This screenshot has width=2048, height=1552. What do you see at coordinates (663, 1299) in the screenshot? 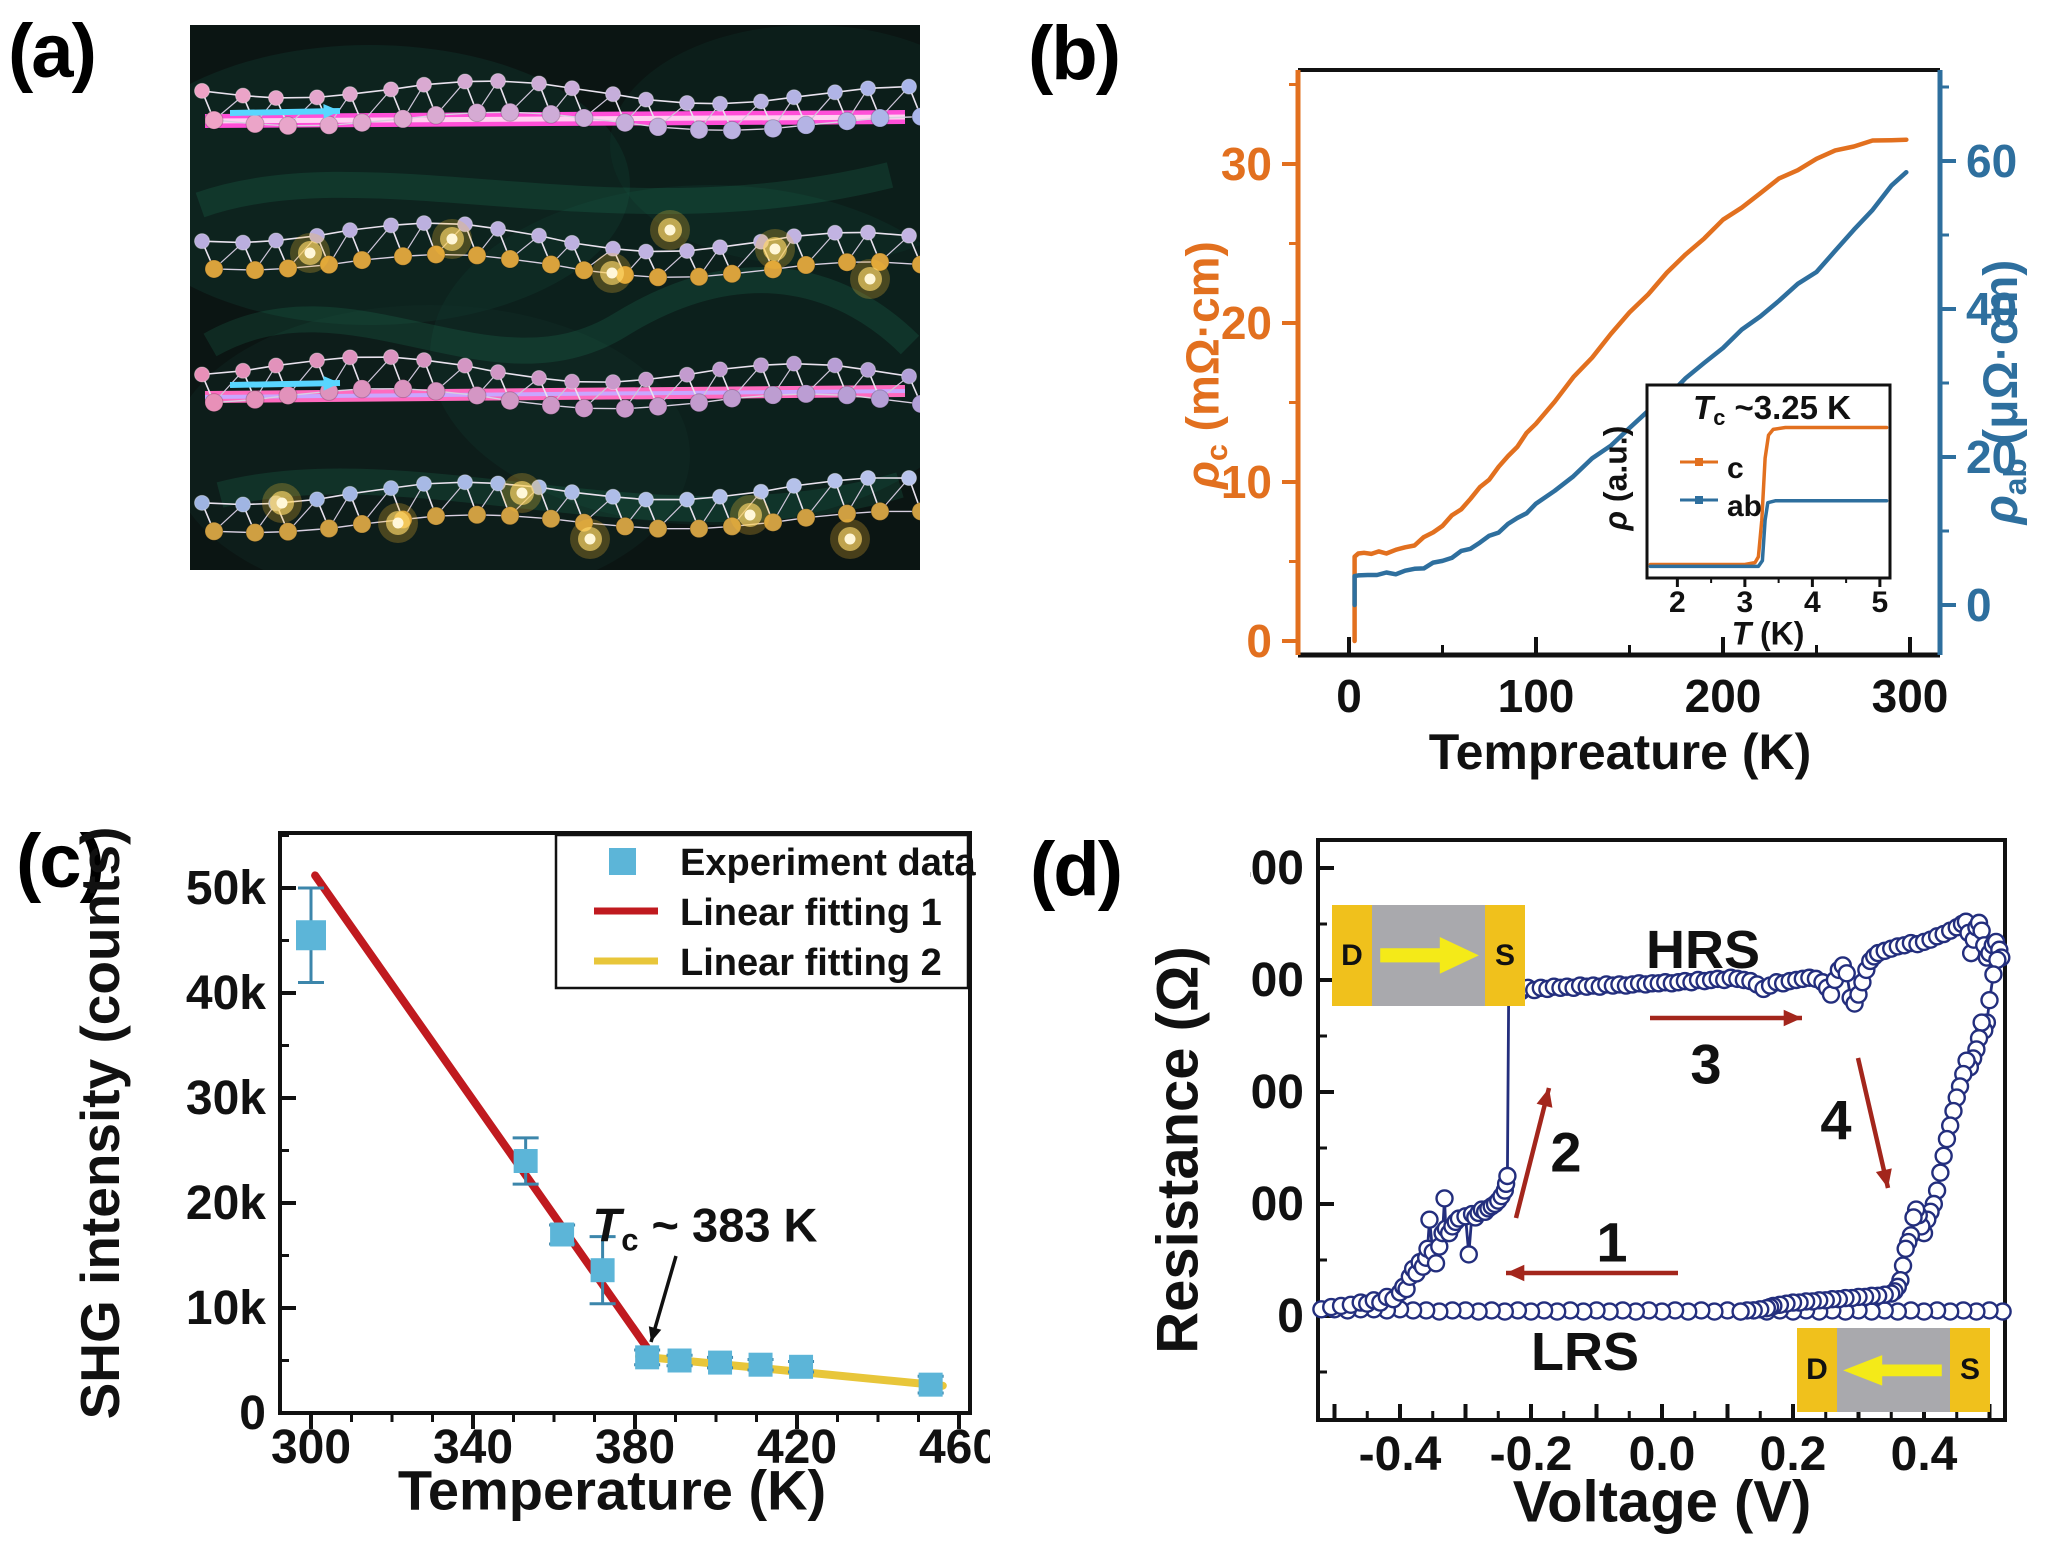
I see `tc-arrow` at bounding box center [663, 1299].